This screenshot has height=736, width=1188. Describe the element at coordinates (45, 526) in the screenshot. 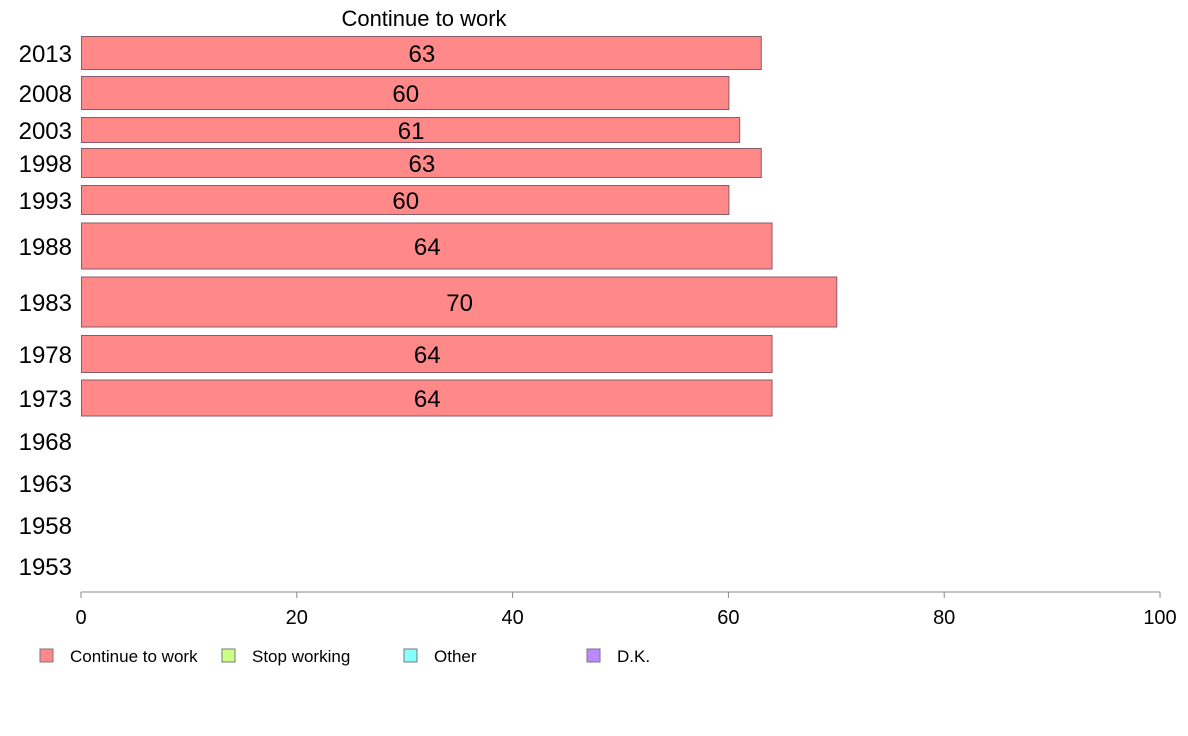

I see `category-label: 1958` at that location.